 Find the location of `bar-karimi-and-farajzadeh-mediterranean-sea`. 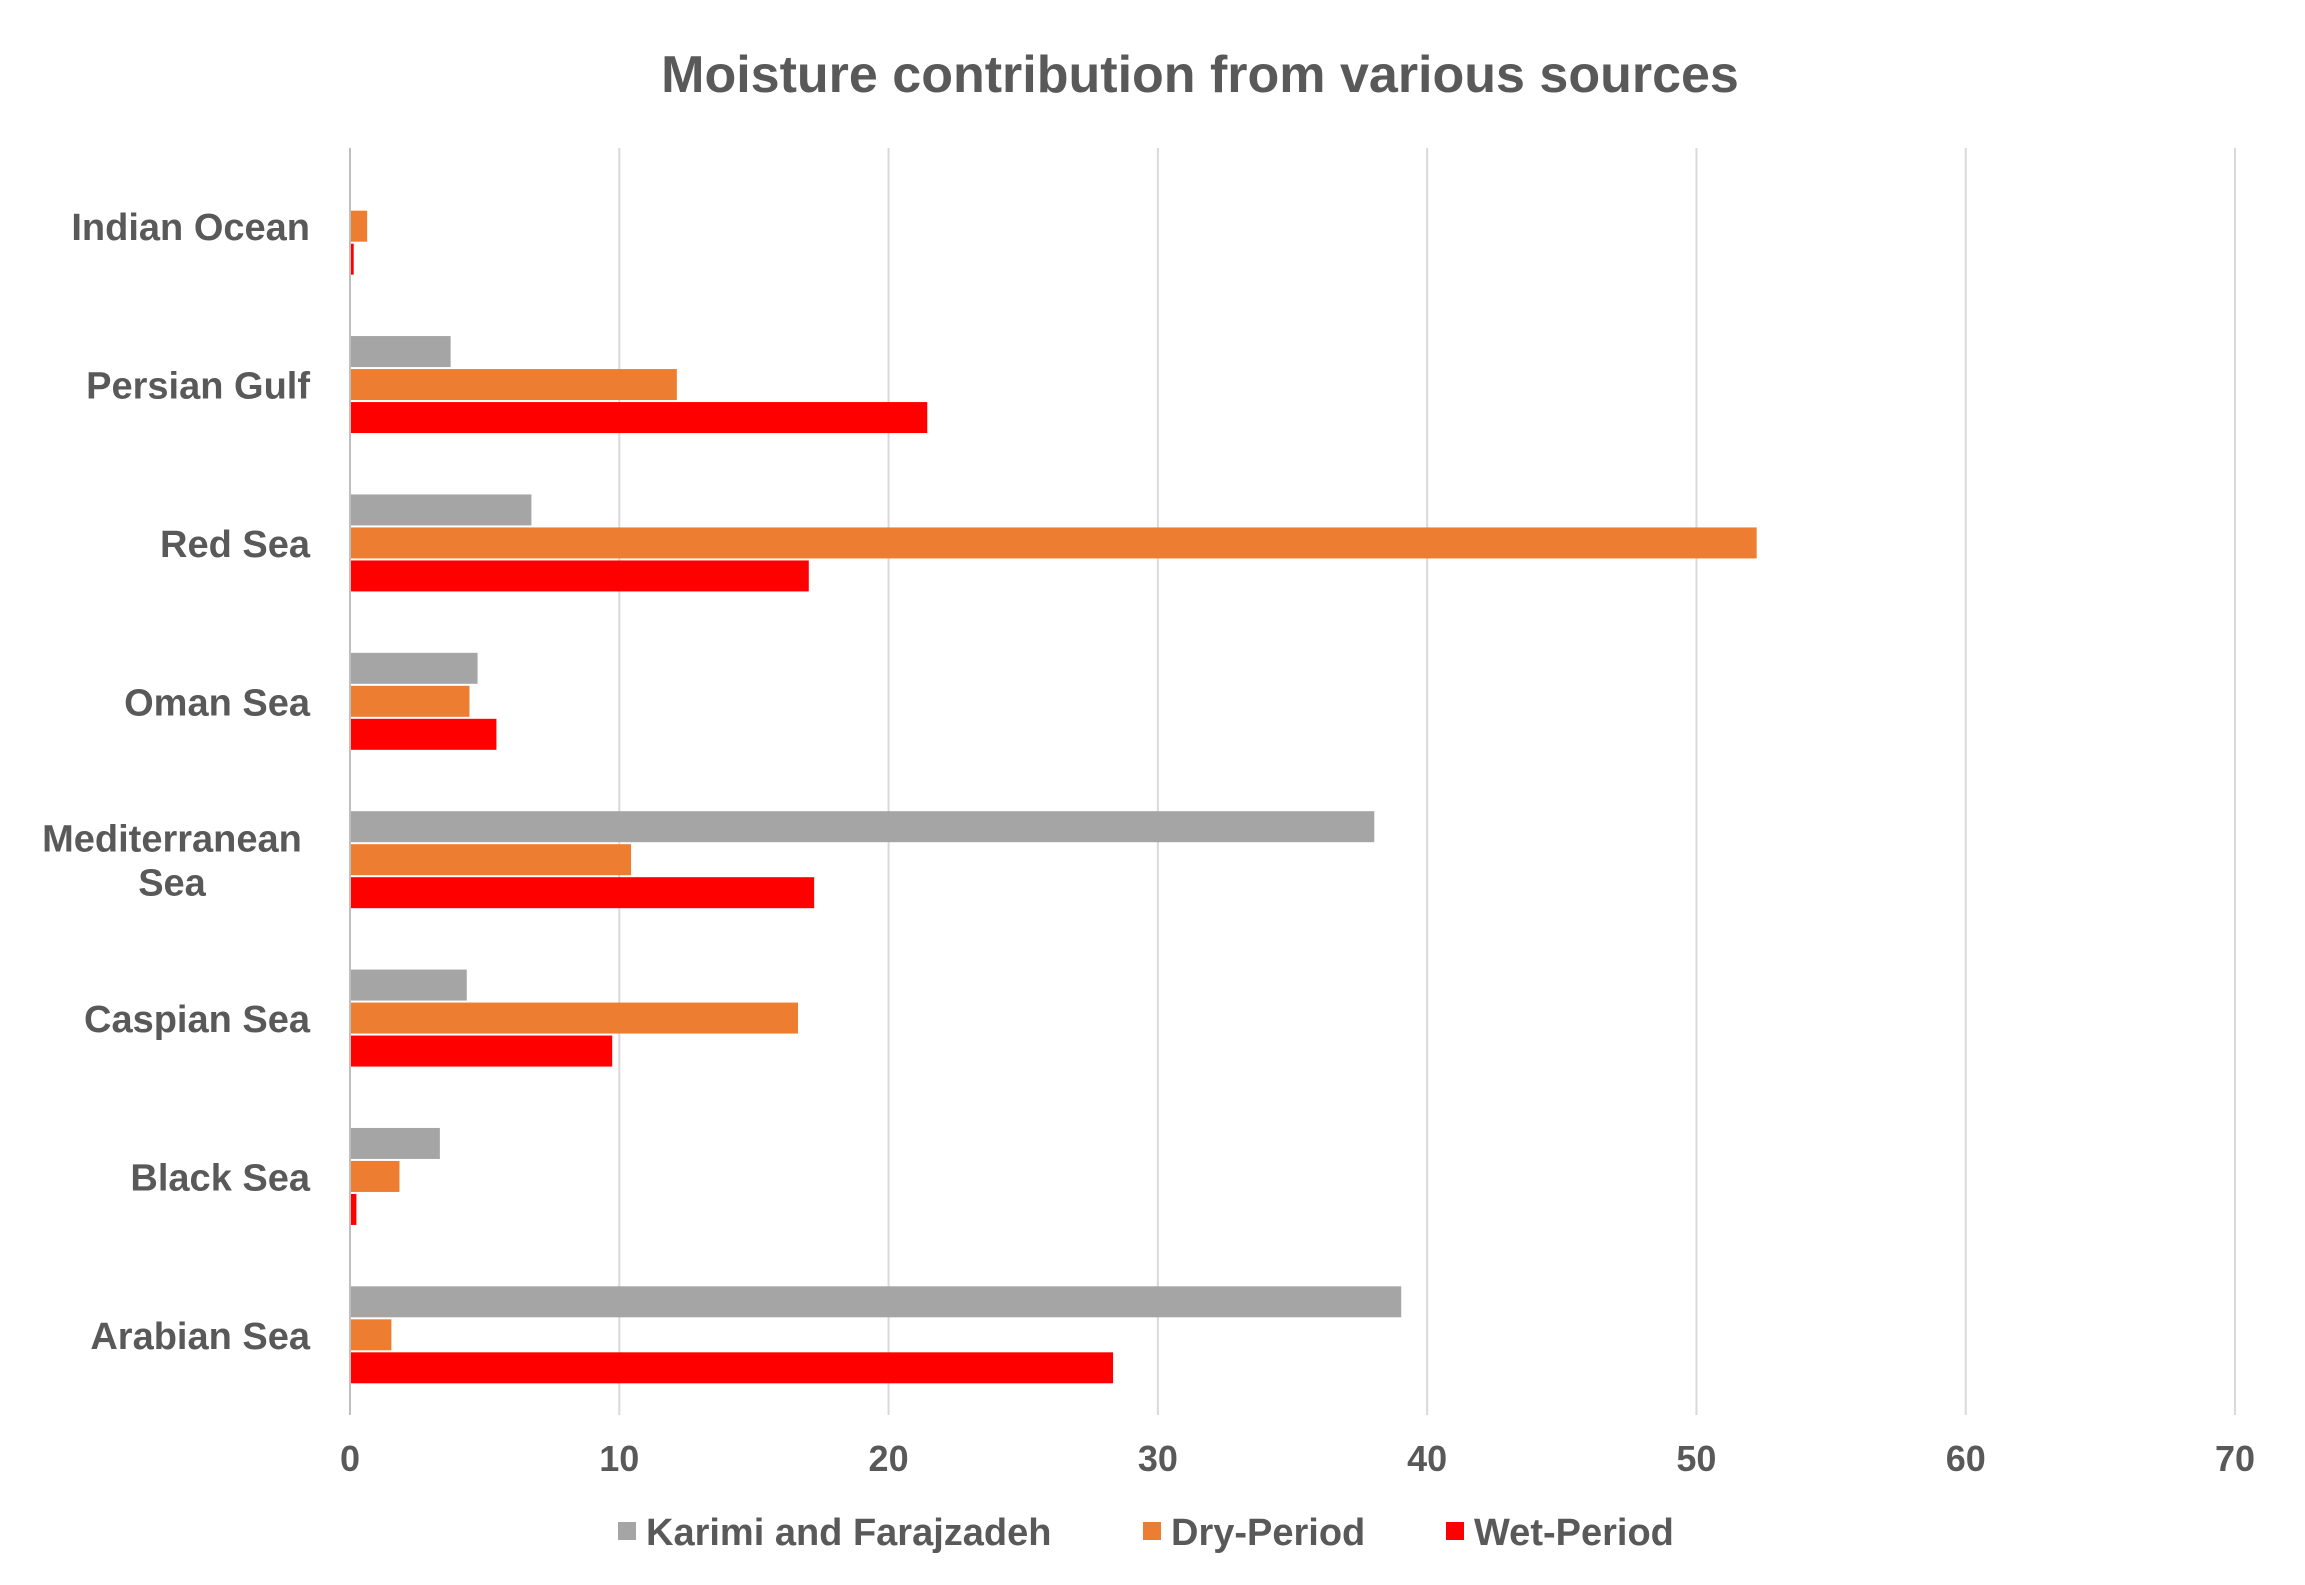

bar-karimi-and-farajzadeh-mediterranean-sea is located at coordinates (863, 827).